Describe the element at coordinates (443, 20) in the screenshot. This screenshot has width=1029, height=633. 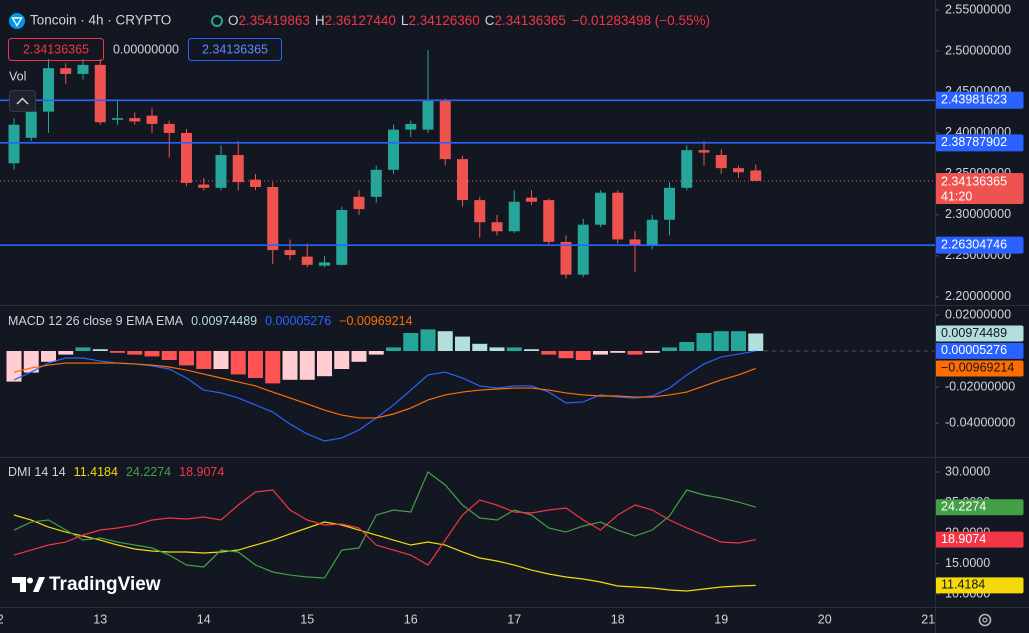
I see `ohlc-value: 2.34126360` at that location.